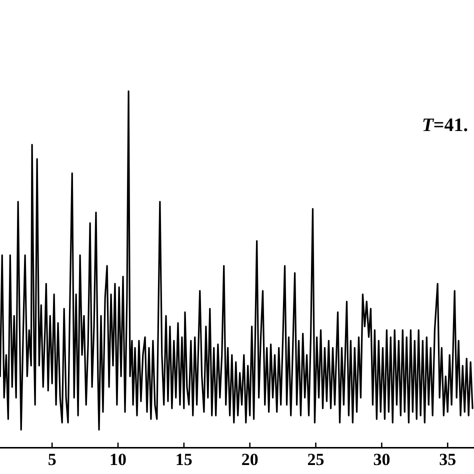  Describe the element at coordinates (447, 460) in the screenshot. I see `x-tick-label: 35` at that location.